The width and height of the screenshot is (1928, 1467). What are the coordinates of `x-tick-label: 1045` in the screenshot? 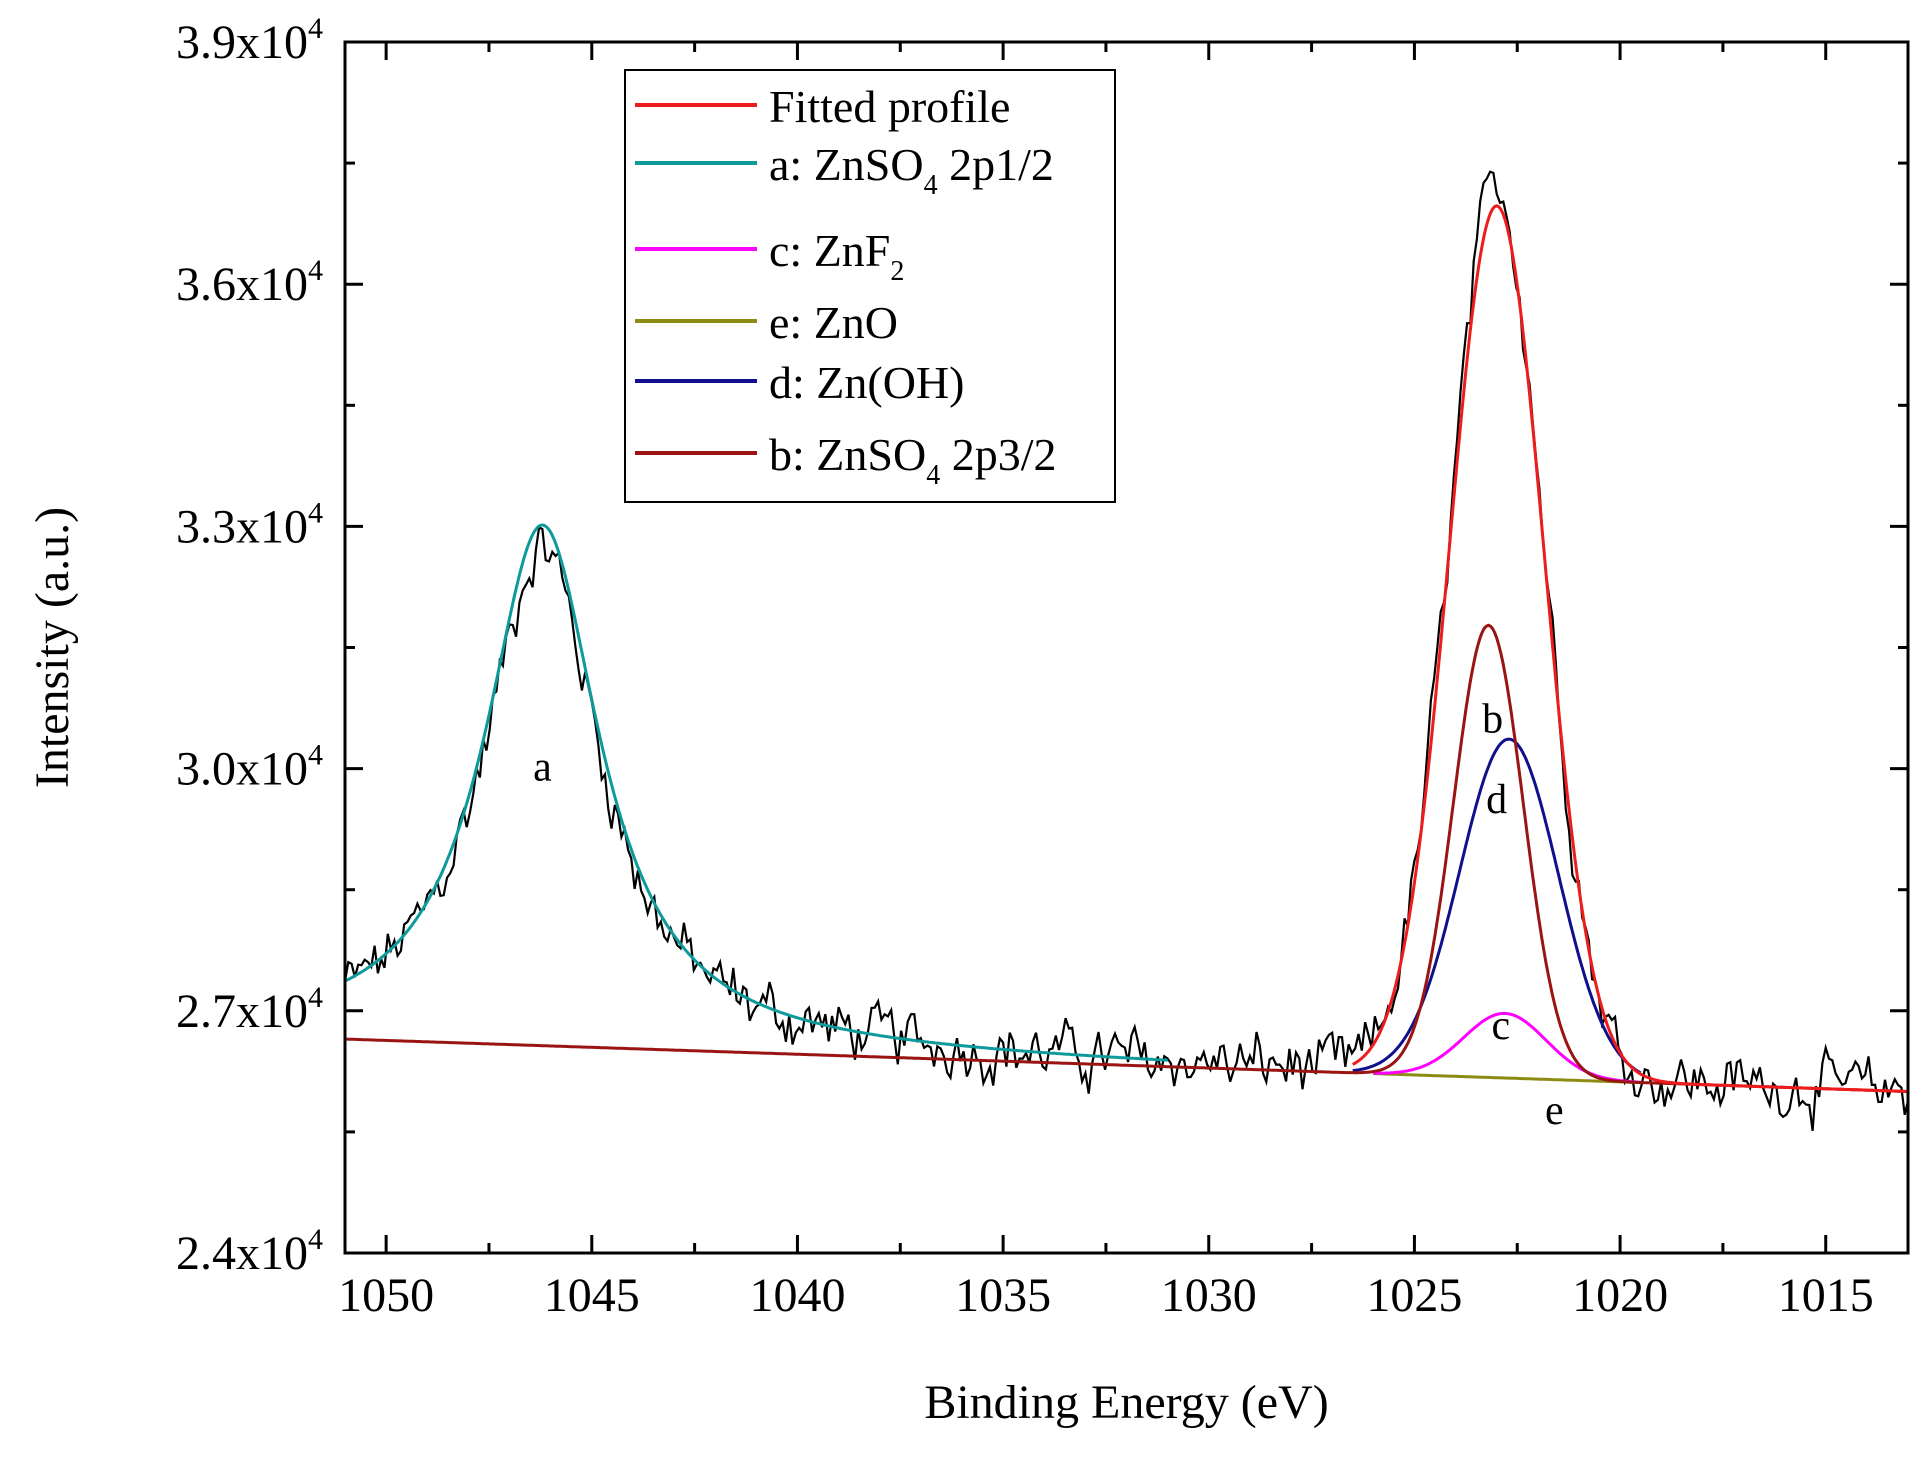 It's located at (592, 1295).